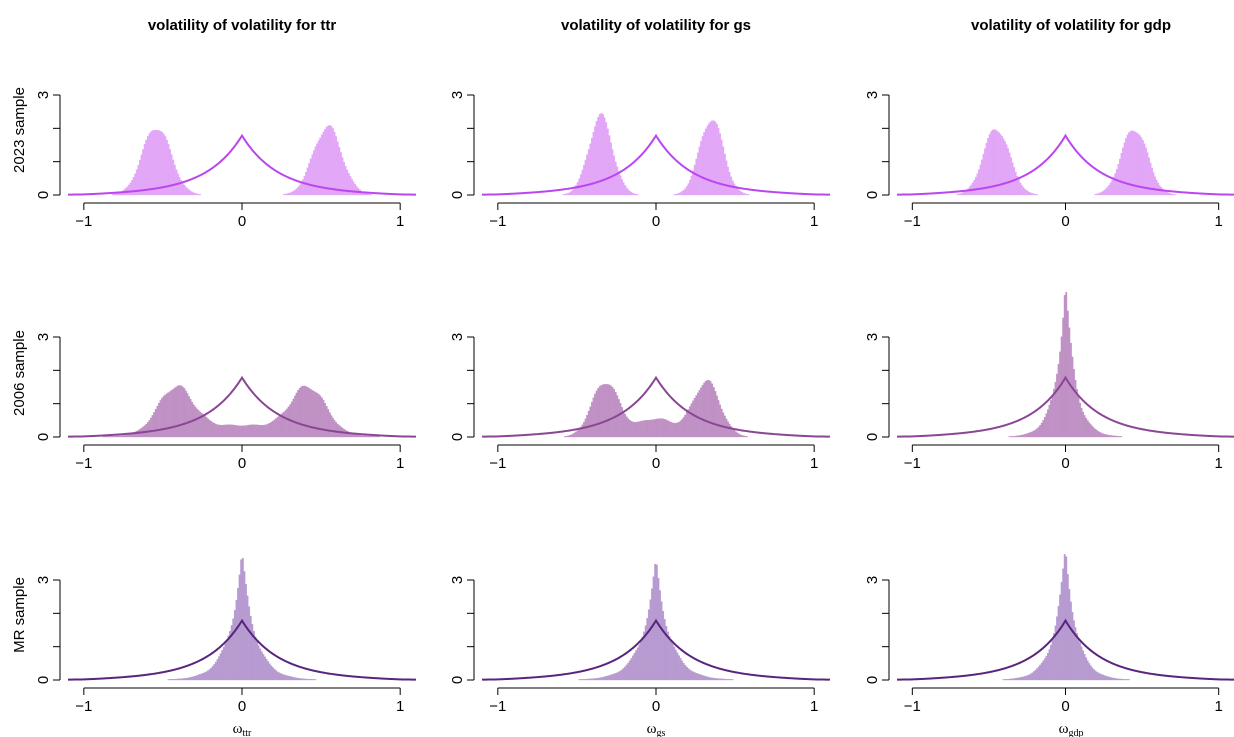 This screenshot has width=1234, height=737. I want to click on panel-1-3: −1 0 1 0 3, so click(1049, 160).